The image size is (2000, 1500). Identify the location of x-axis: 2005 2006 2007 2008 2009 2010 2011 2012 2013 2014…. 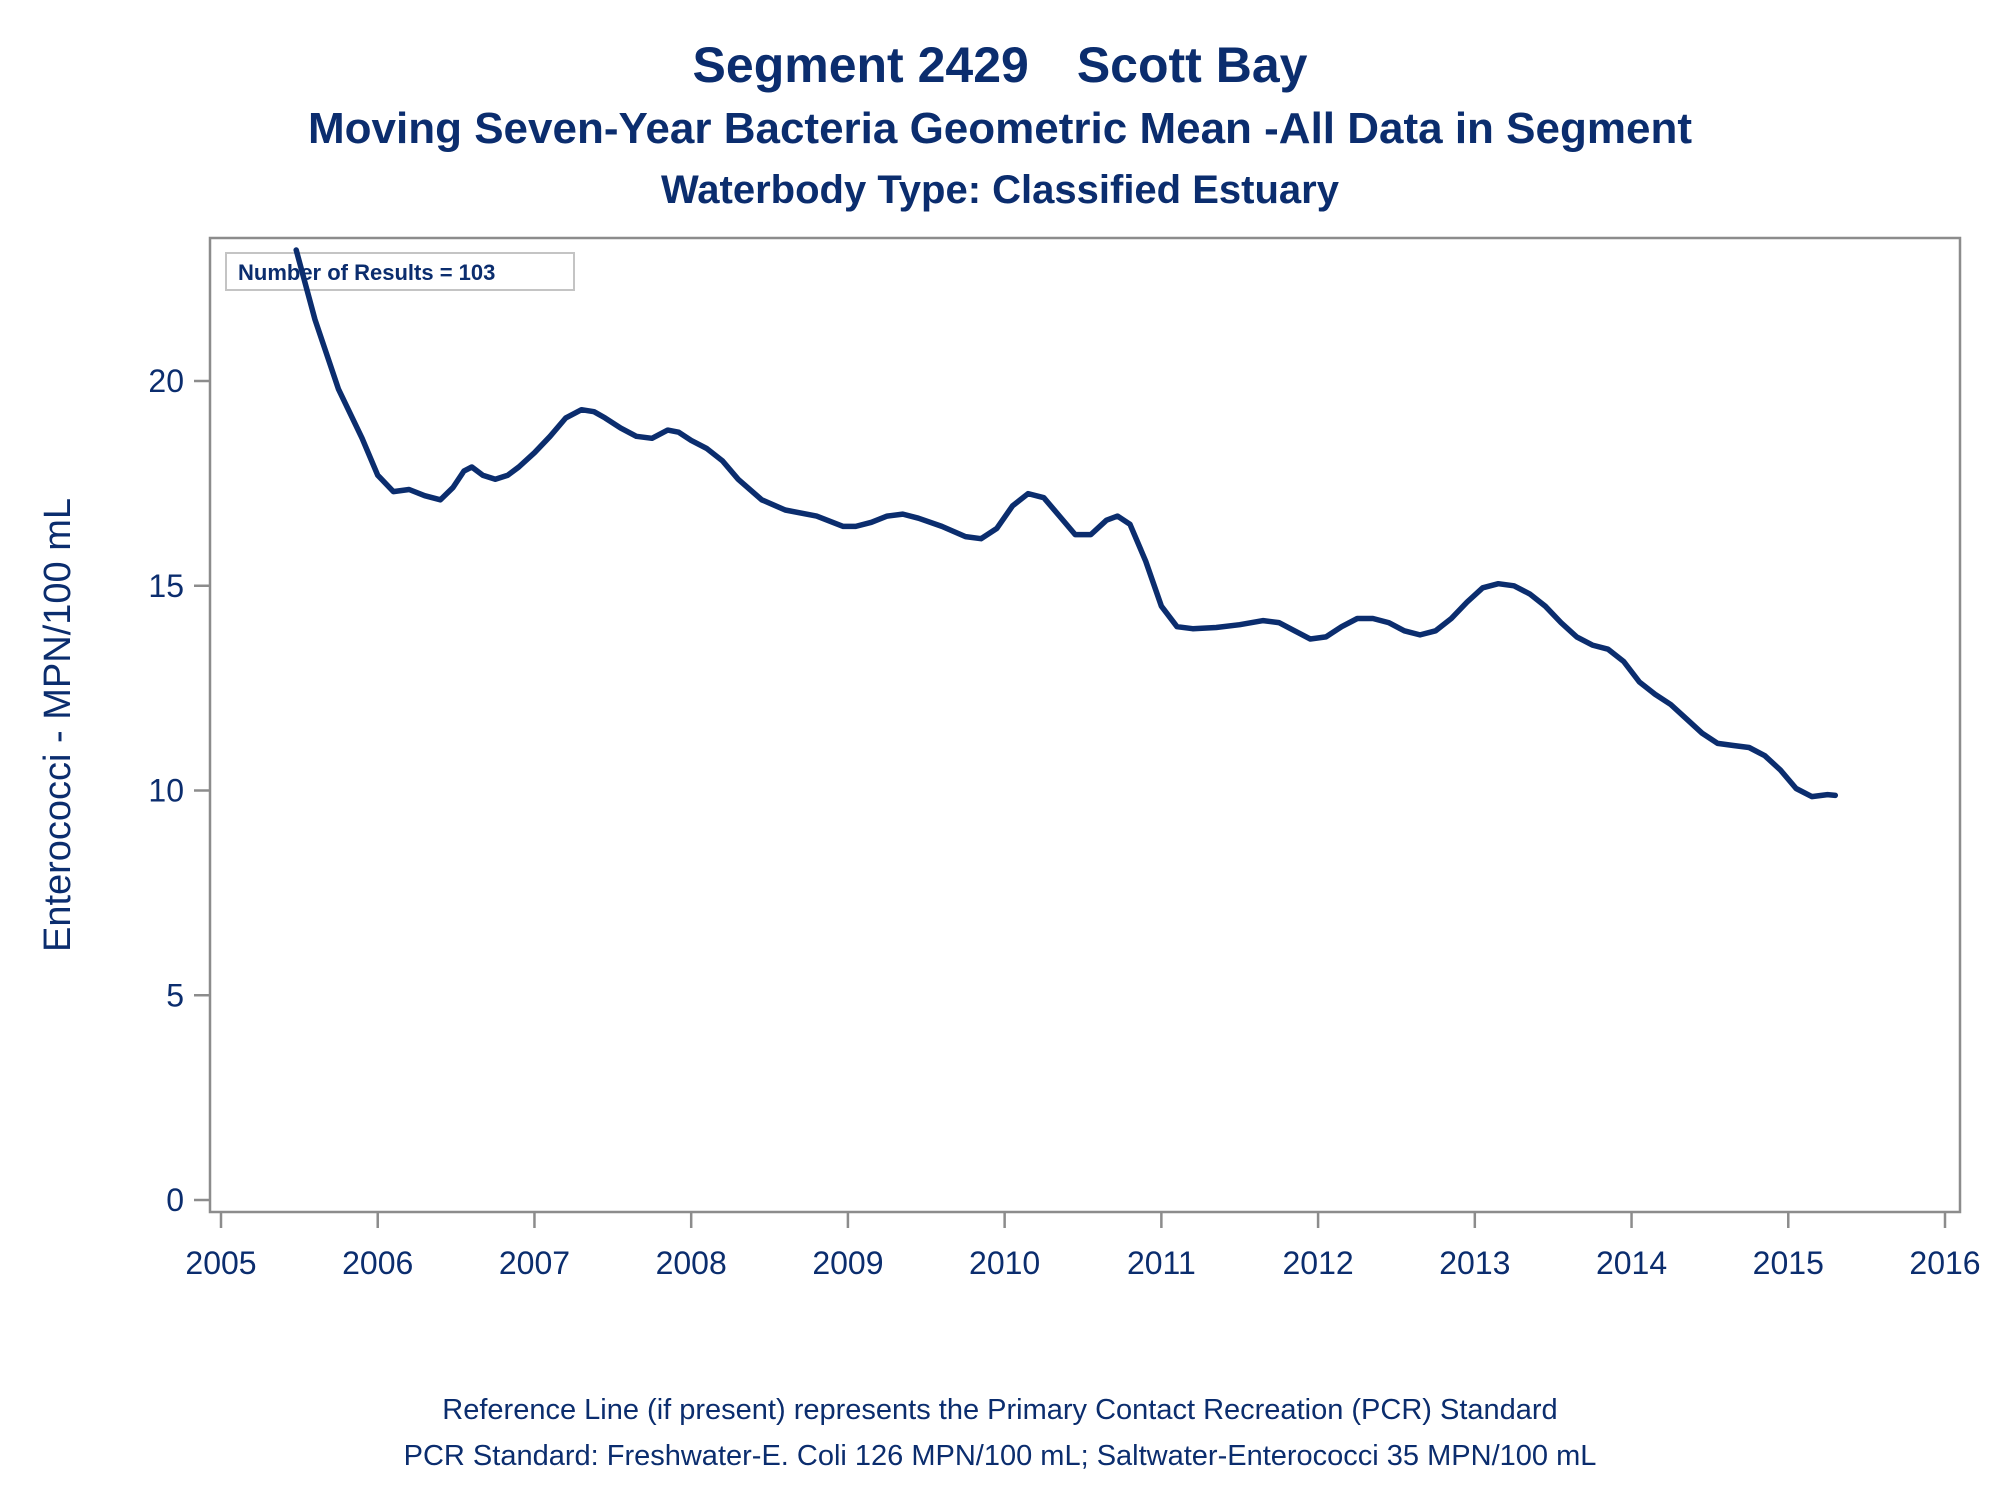
(1083, 1246).